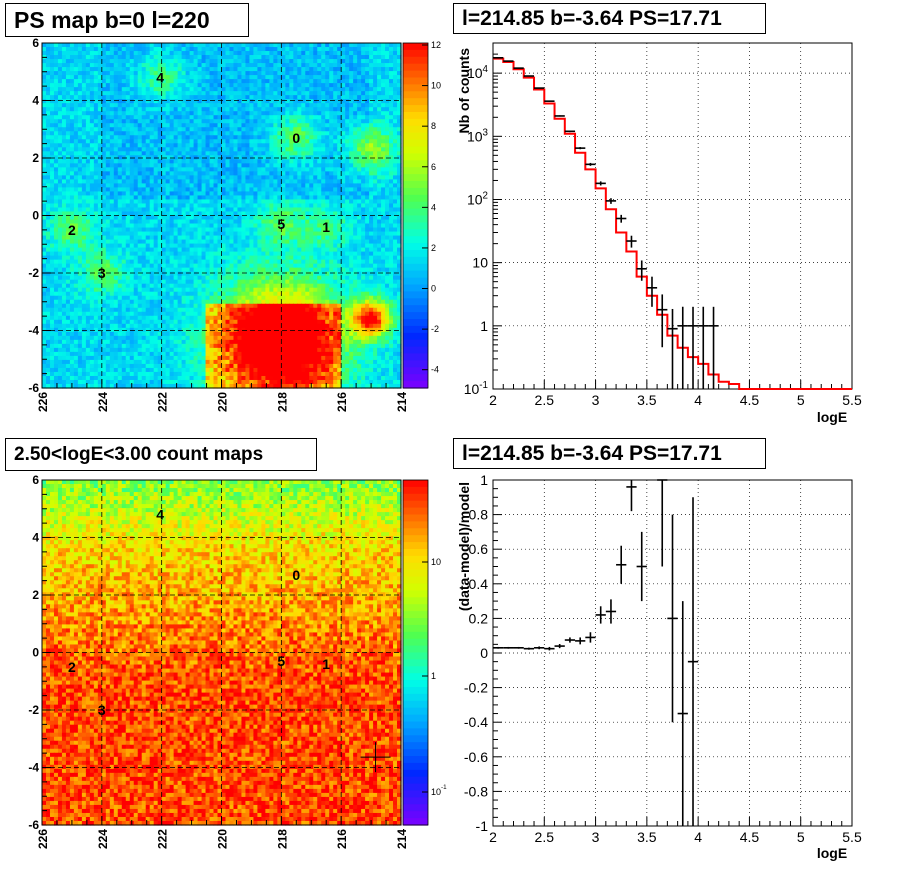 The image size is (898, 871). I want to click on count-map-x-tick-label: 226, so click(43, 839).